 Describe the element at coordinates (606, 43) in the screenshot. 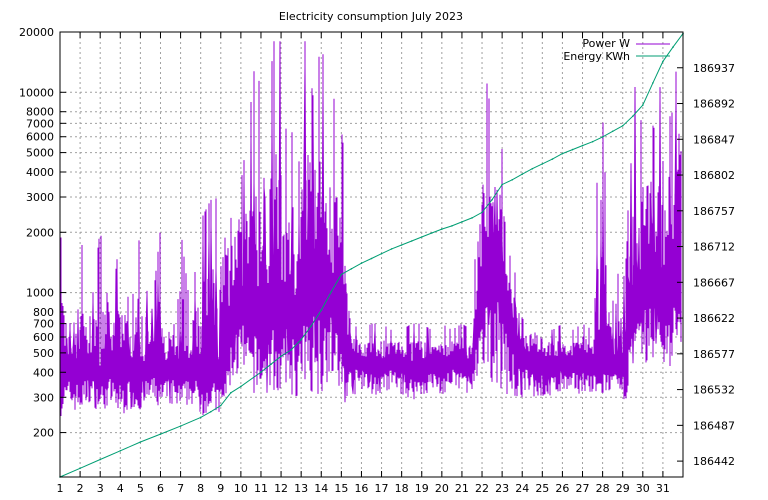

I see `legend-label-power: Power W` at that location.